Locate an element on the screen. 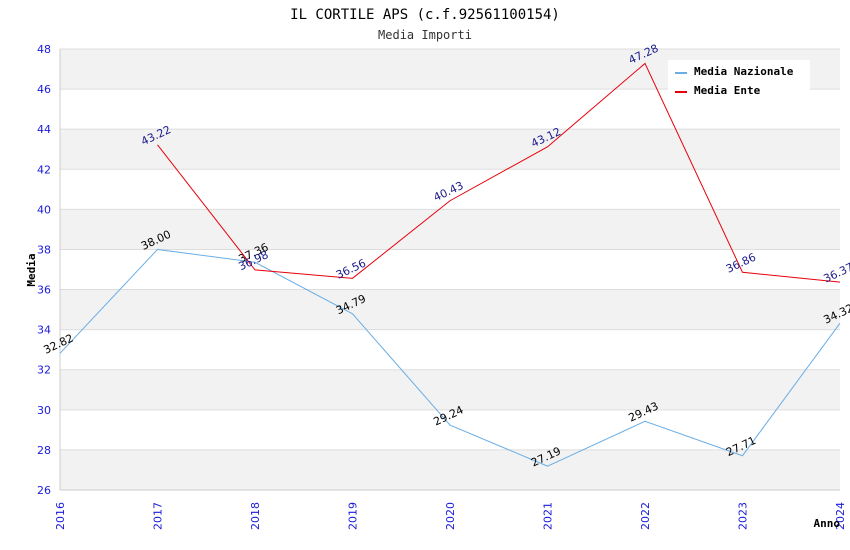 The image size is (850, 550). x-tick-label: 2017 is located at coordinates (158, 516).